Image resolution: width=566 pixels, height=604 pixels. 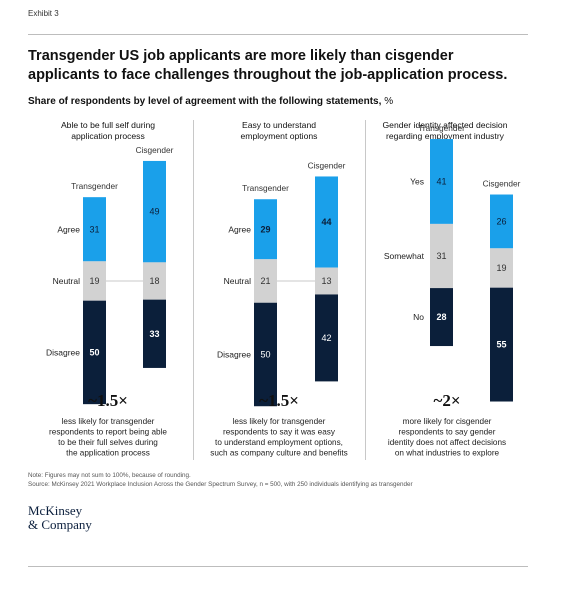 I want to click on panel-2-cisgender-agree-value: 44, so click(x=326, y=222).